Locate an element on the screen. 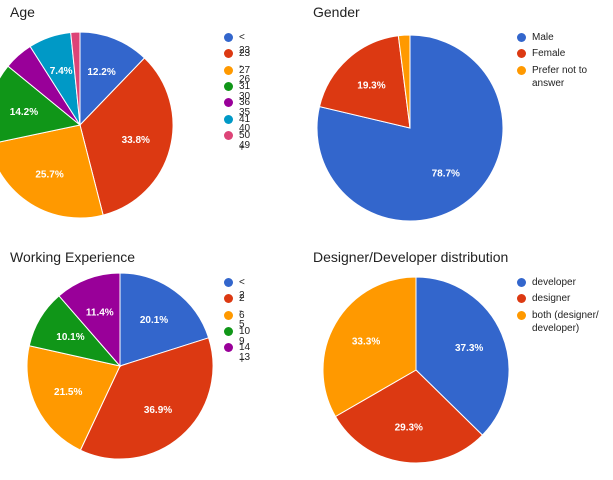 The width and height of the screenshot is (613, 480). slice-label: 14.2% is located at coordinates (24, 112).